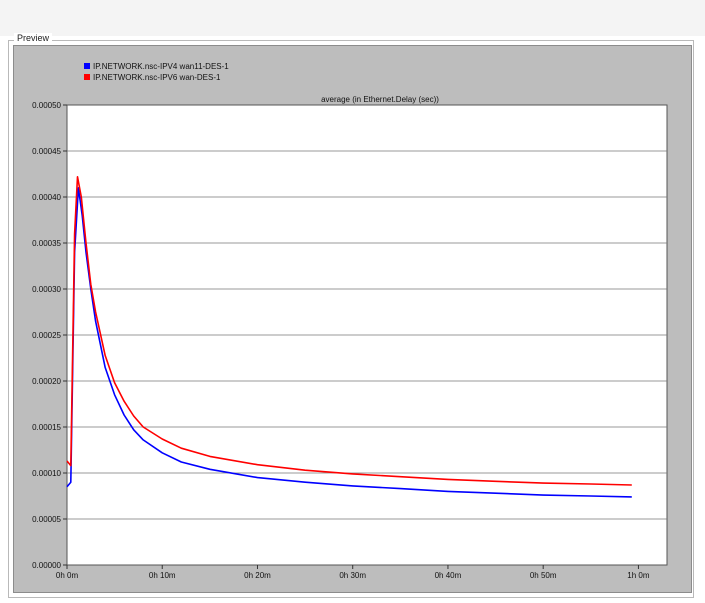 The width and height of the screenshot is (705, 603). Describe the element at coordinates (46, 335) in the screenshot. I see `y-tick-label: 0.00025` at that location.